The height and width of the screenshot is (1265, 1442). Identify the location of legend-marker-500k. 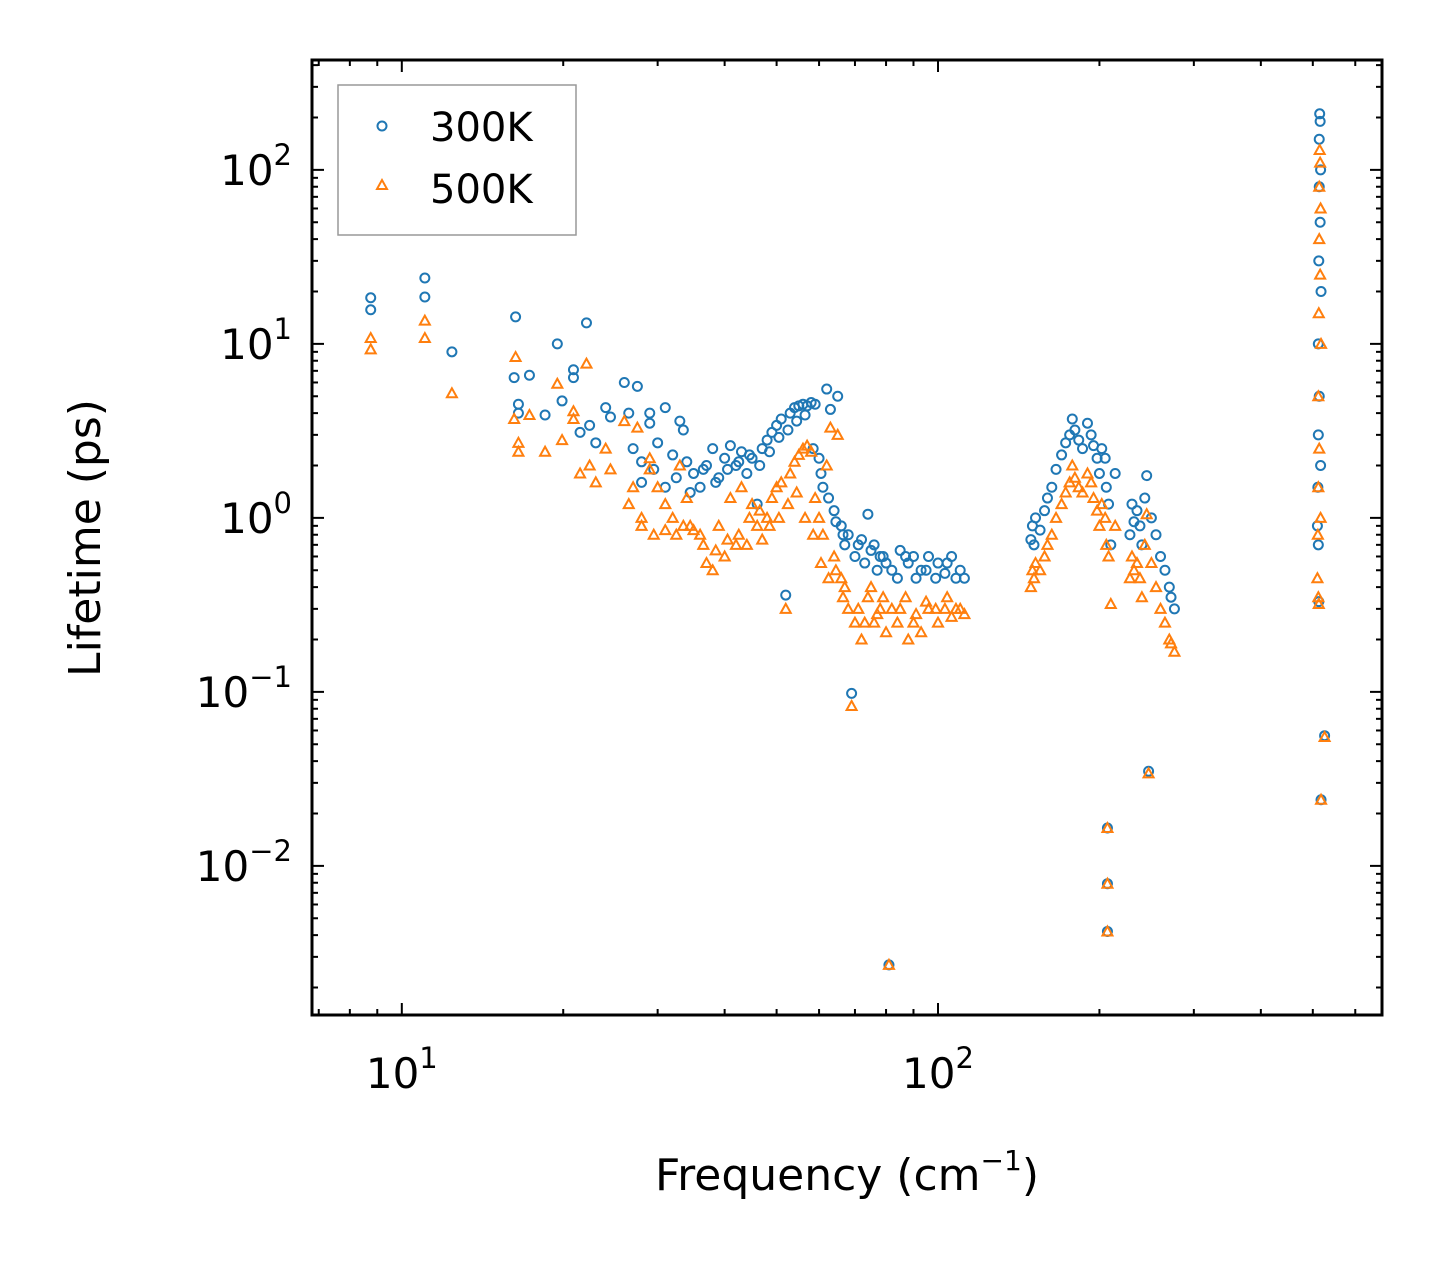
(382, 183).